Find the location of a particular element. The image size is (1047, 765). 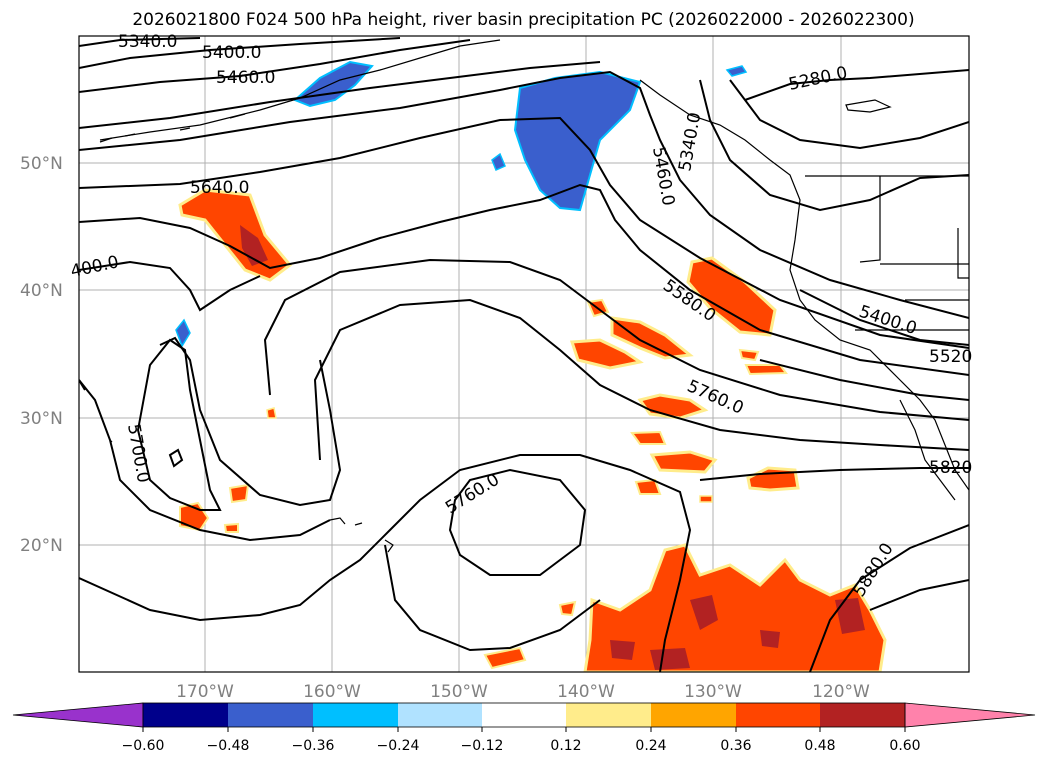

colorbar-tick-label: −0.60 is located at coordinates (143, 746).